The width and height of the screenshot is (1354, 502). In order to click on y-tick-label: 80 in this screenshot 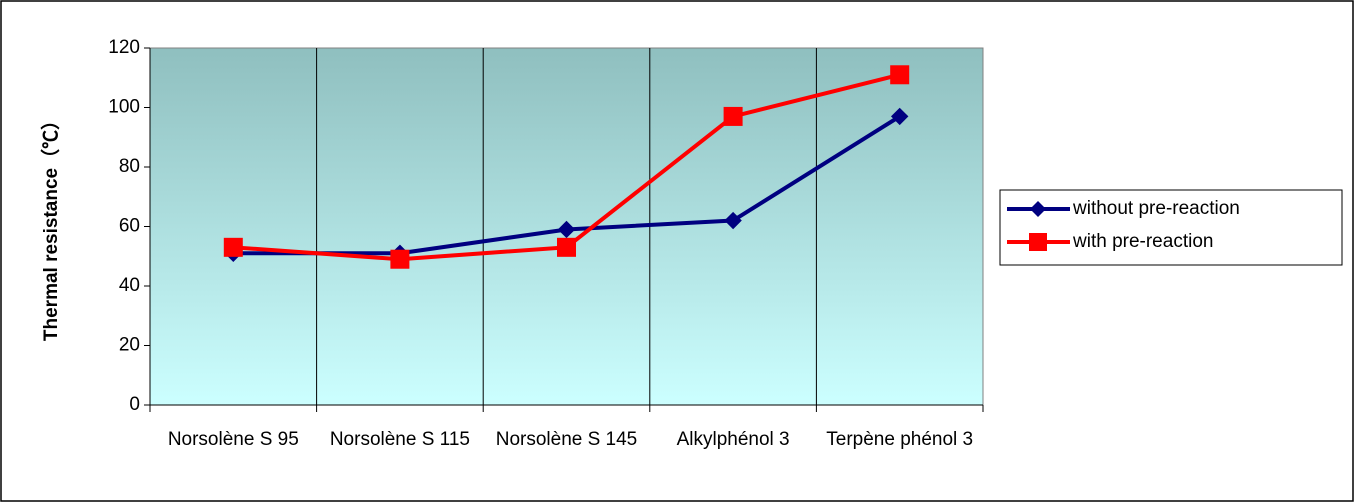, I will do `click(129, 166)`.